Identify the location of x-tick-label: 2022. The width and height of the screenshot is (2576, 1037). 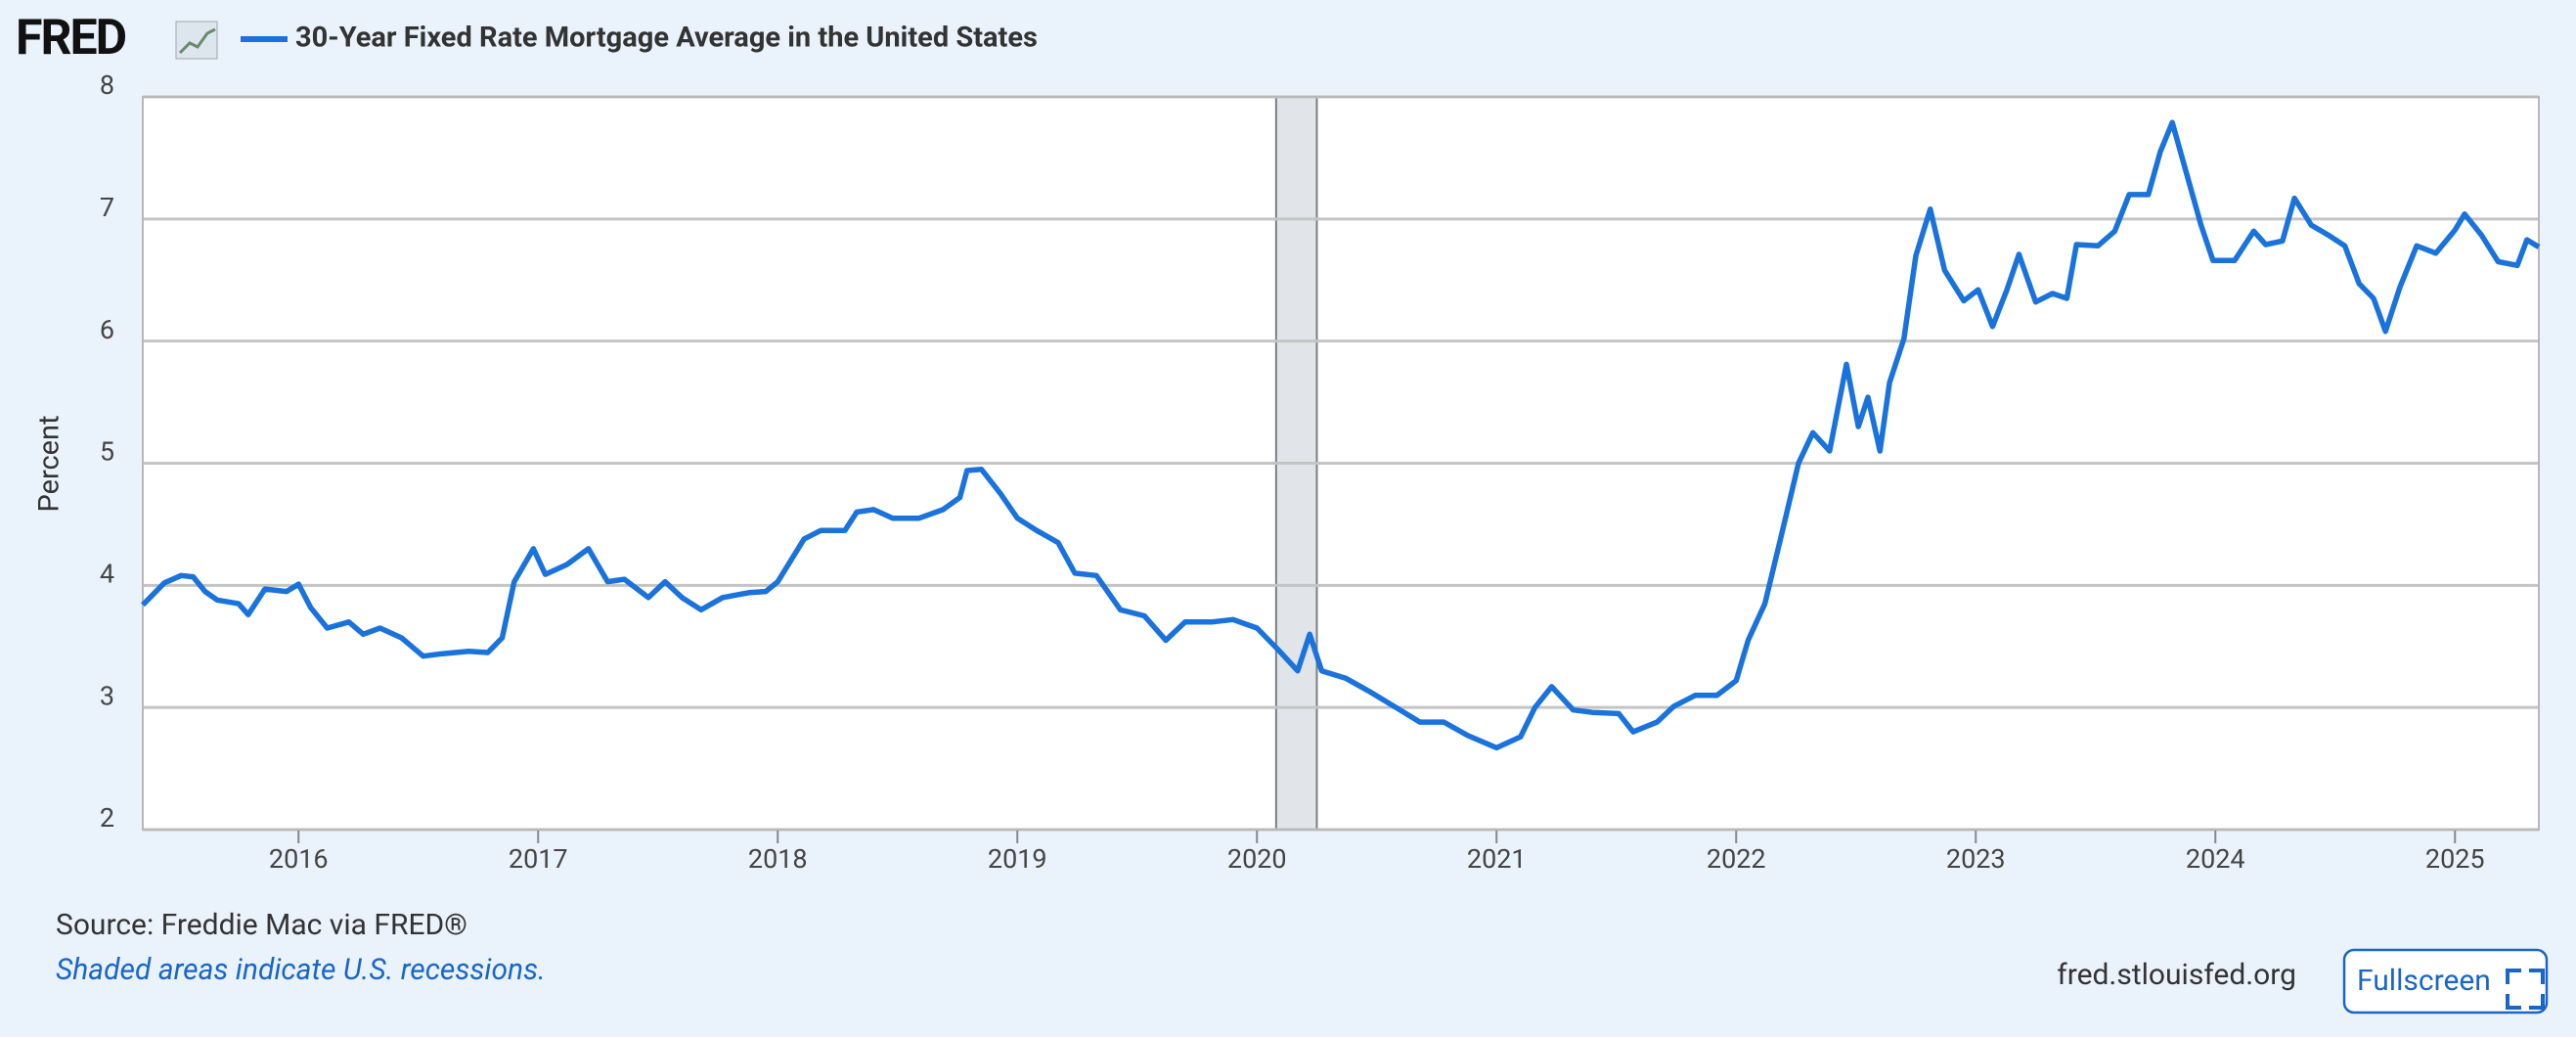
(1736, 859).